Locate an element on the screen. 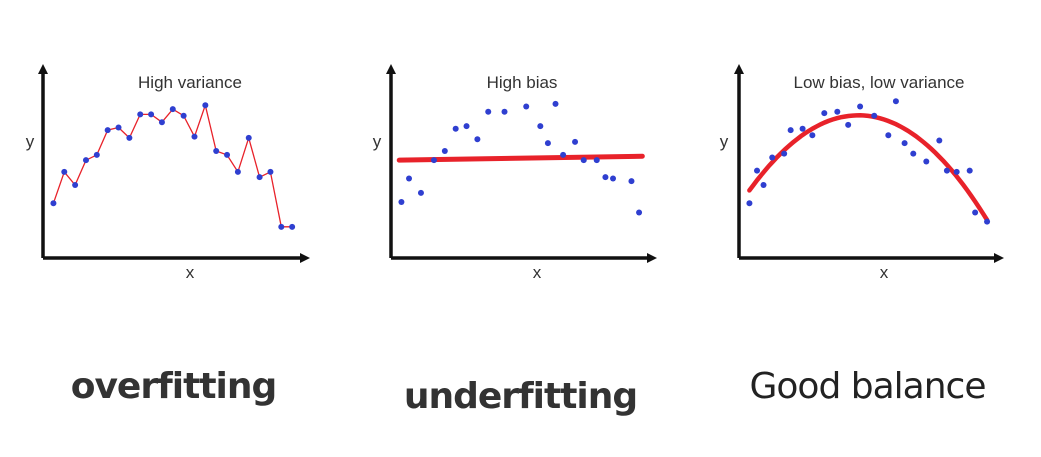 This screenshot has width=1041, height=457. caption-good-balance: Good balance is located at coordinates (868, 386).